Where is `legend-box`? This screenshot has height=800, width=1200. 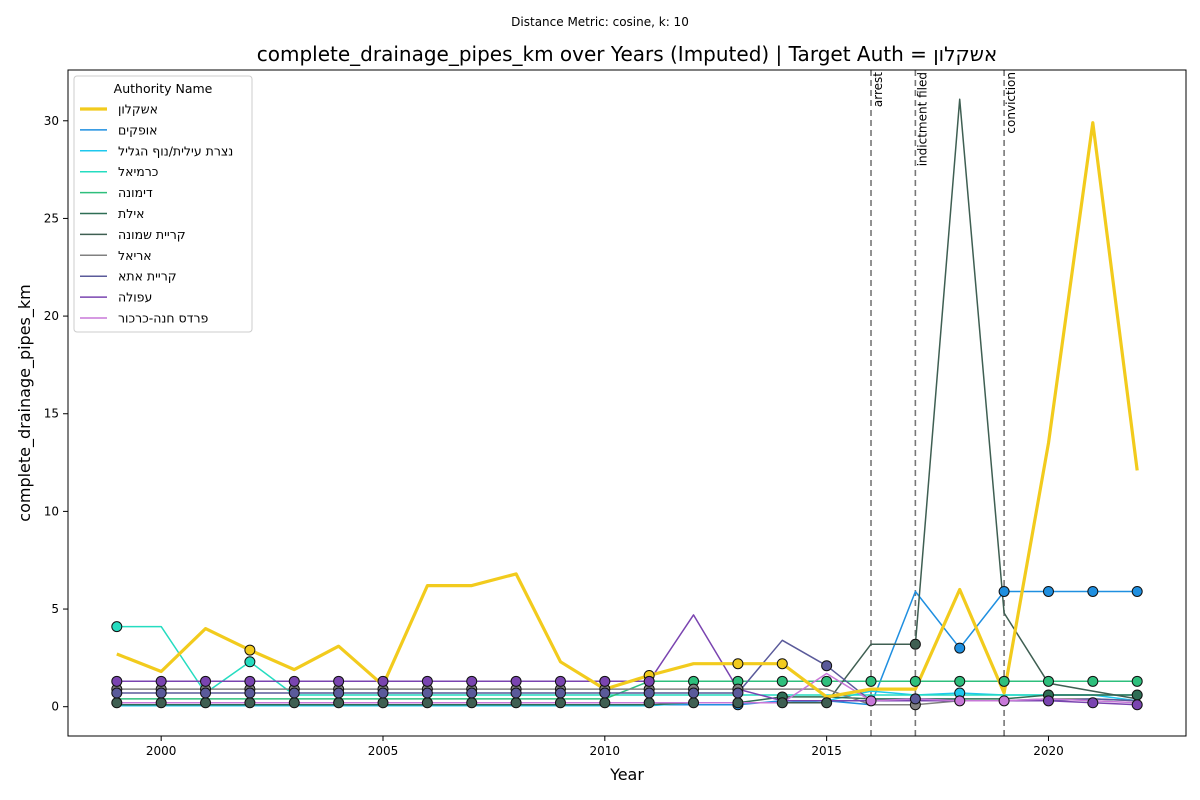
legend-box is located at coordinates (163, 204).